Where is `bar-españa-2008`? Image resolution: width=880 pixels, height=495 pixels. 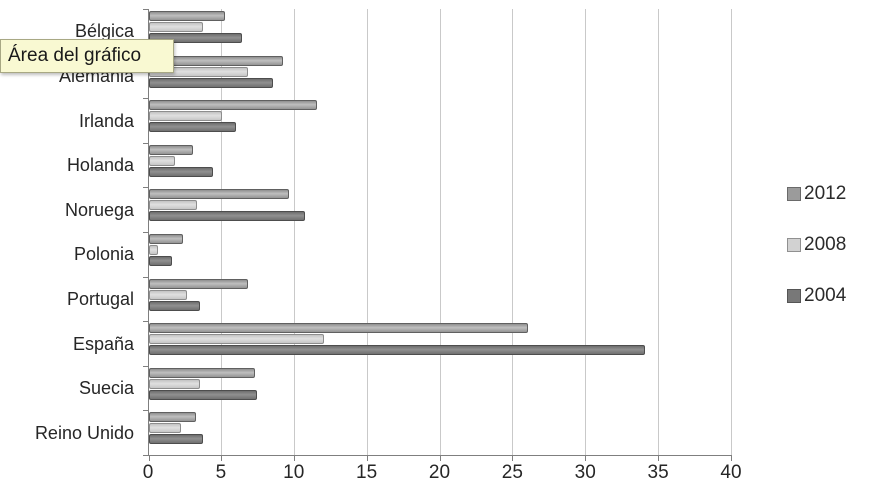
bar-españa-2008 is located at coordinates (236, 339).